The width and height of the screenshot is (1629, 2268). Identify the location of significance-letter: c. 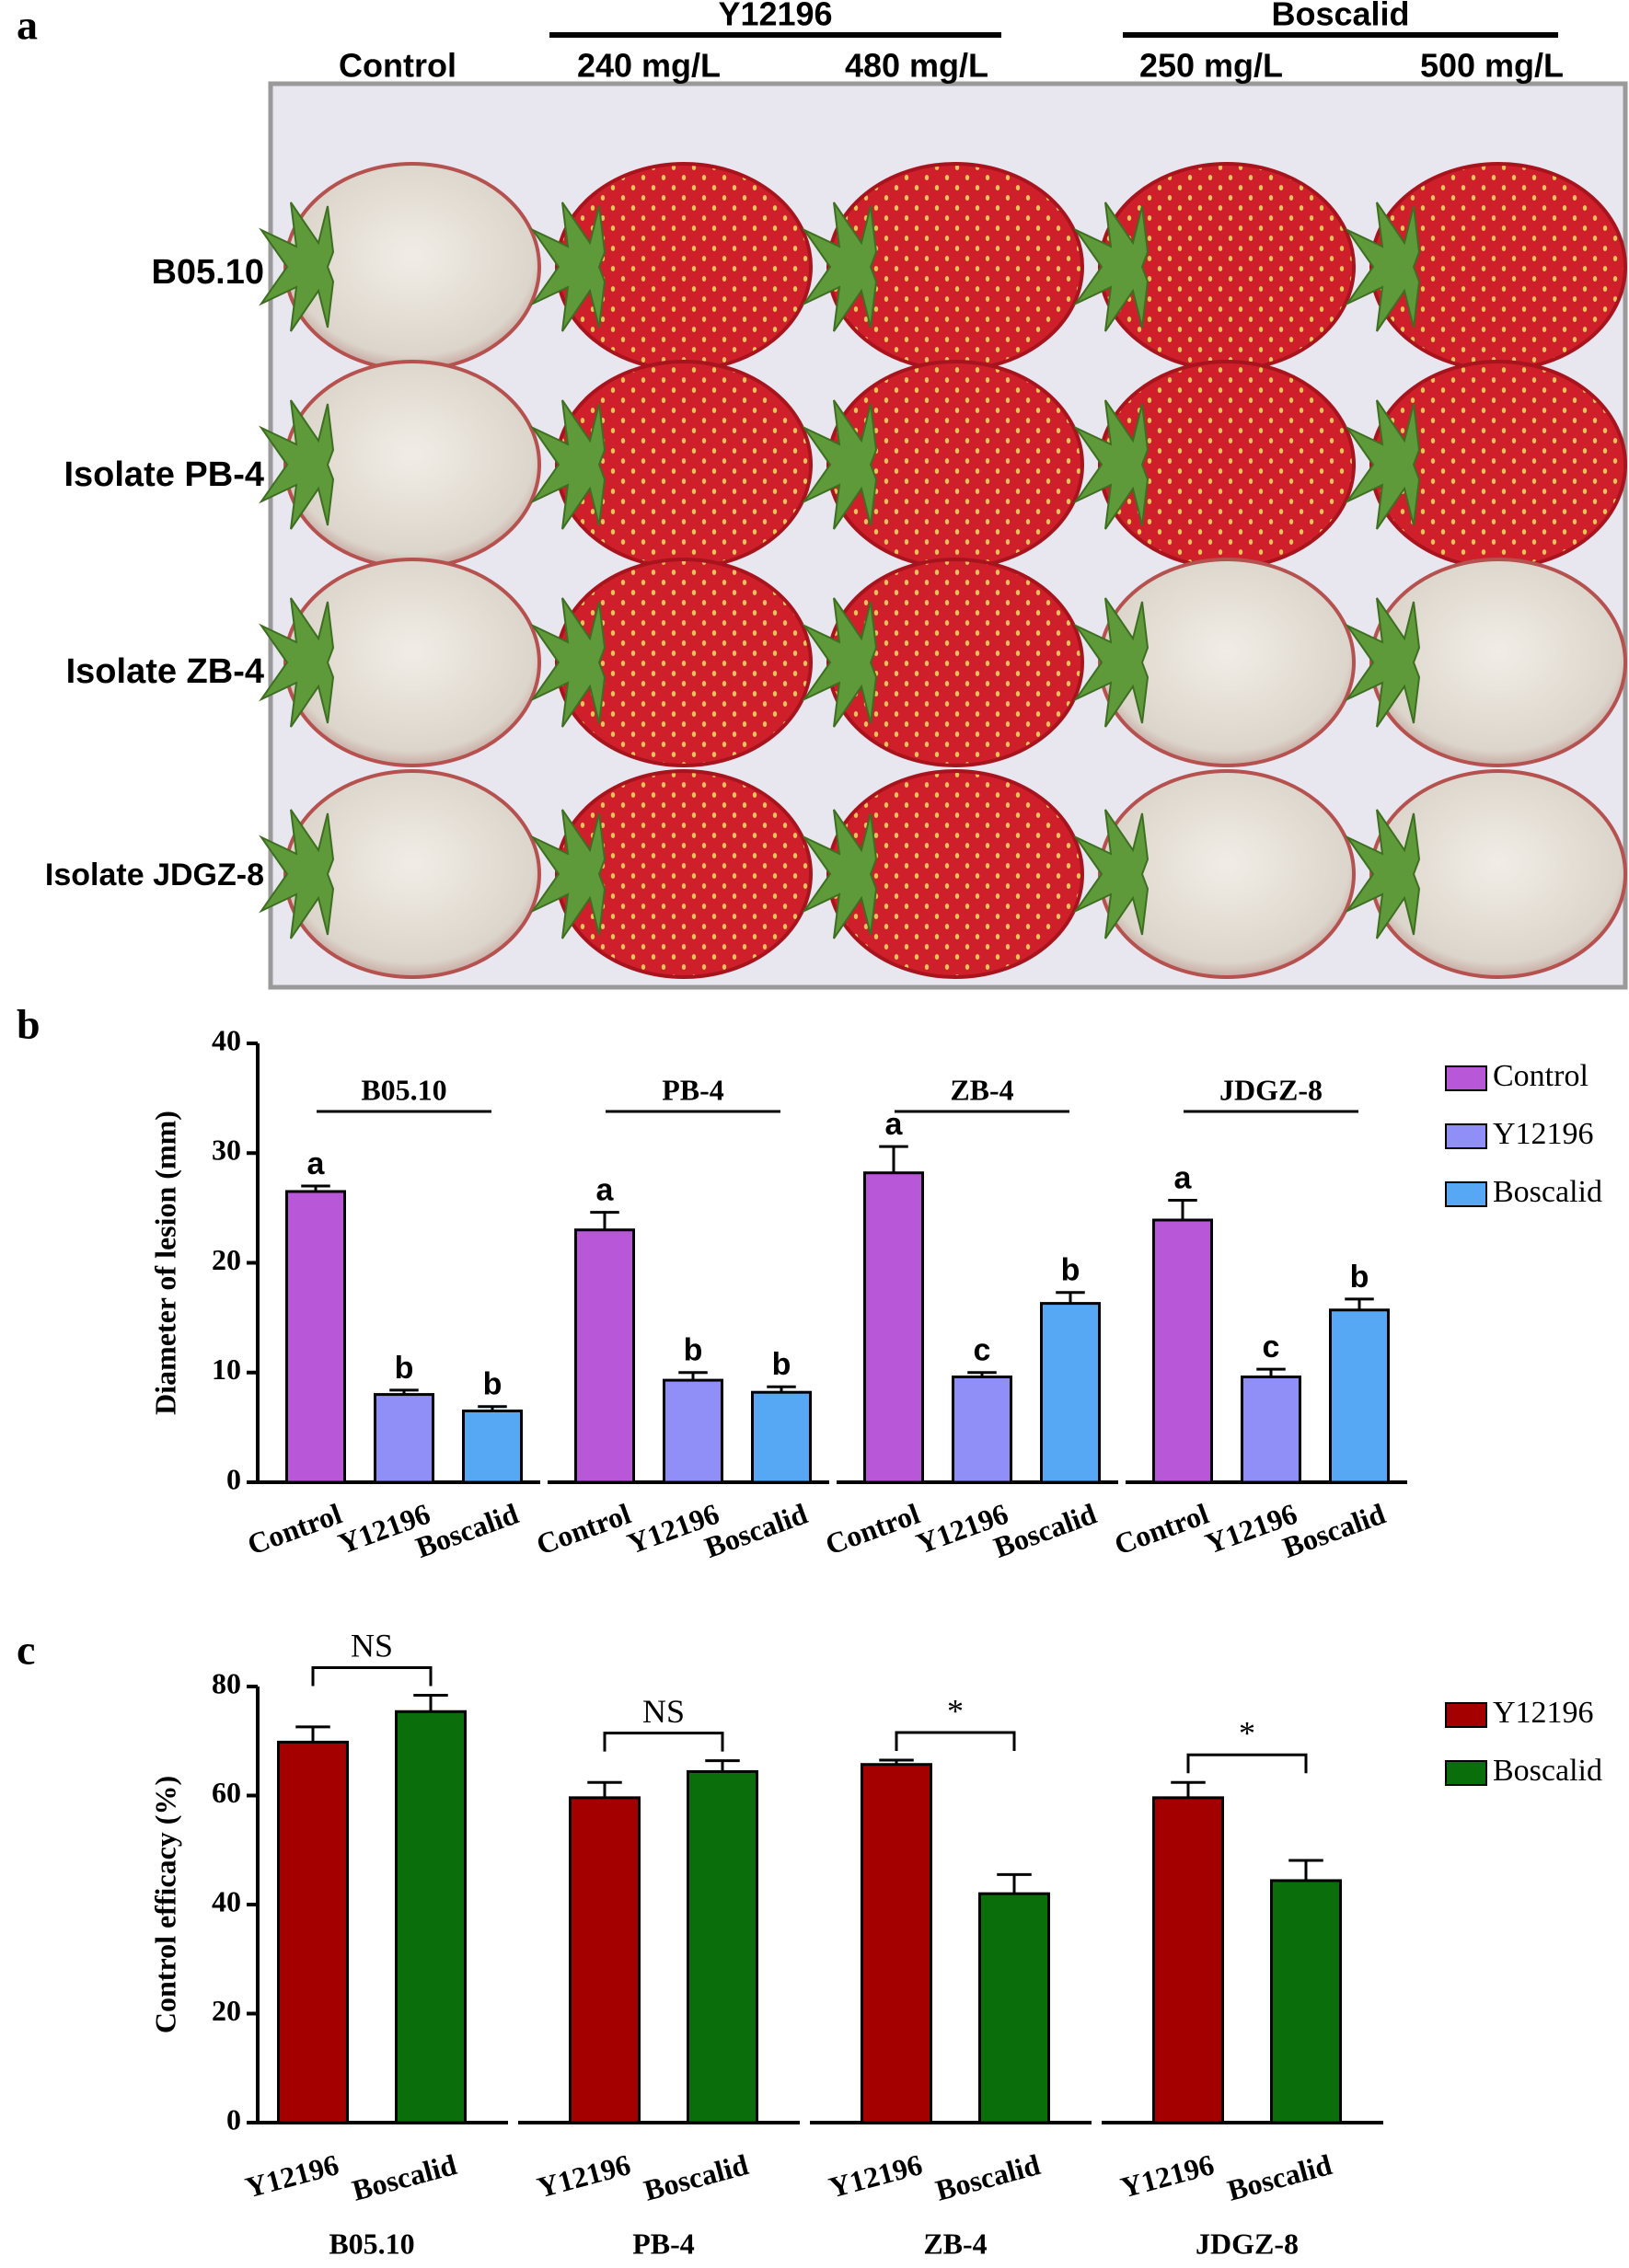
(1271, 1347).